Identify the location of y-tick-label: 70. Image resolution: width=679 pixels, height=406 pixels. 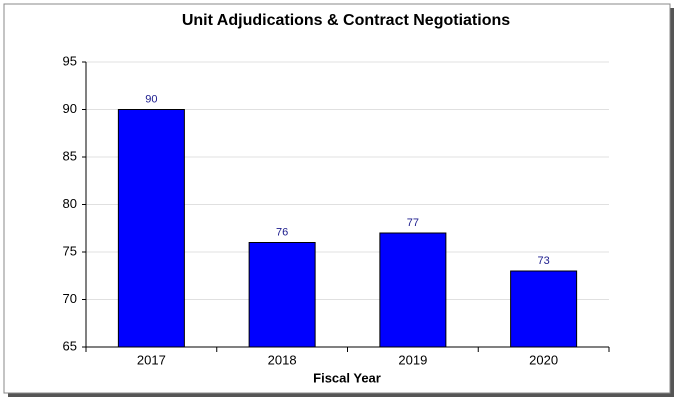
(70, 298).